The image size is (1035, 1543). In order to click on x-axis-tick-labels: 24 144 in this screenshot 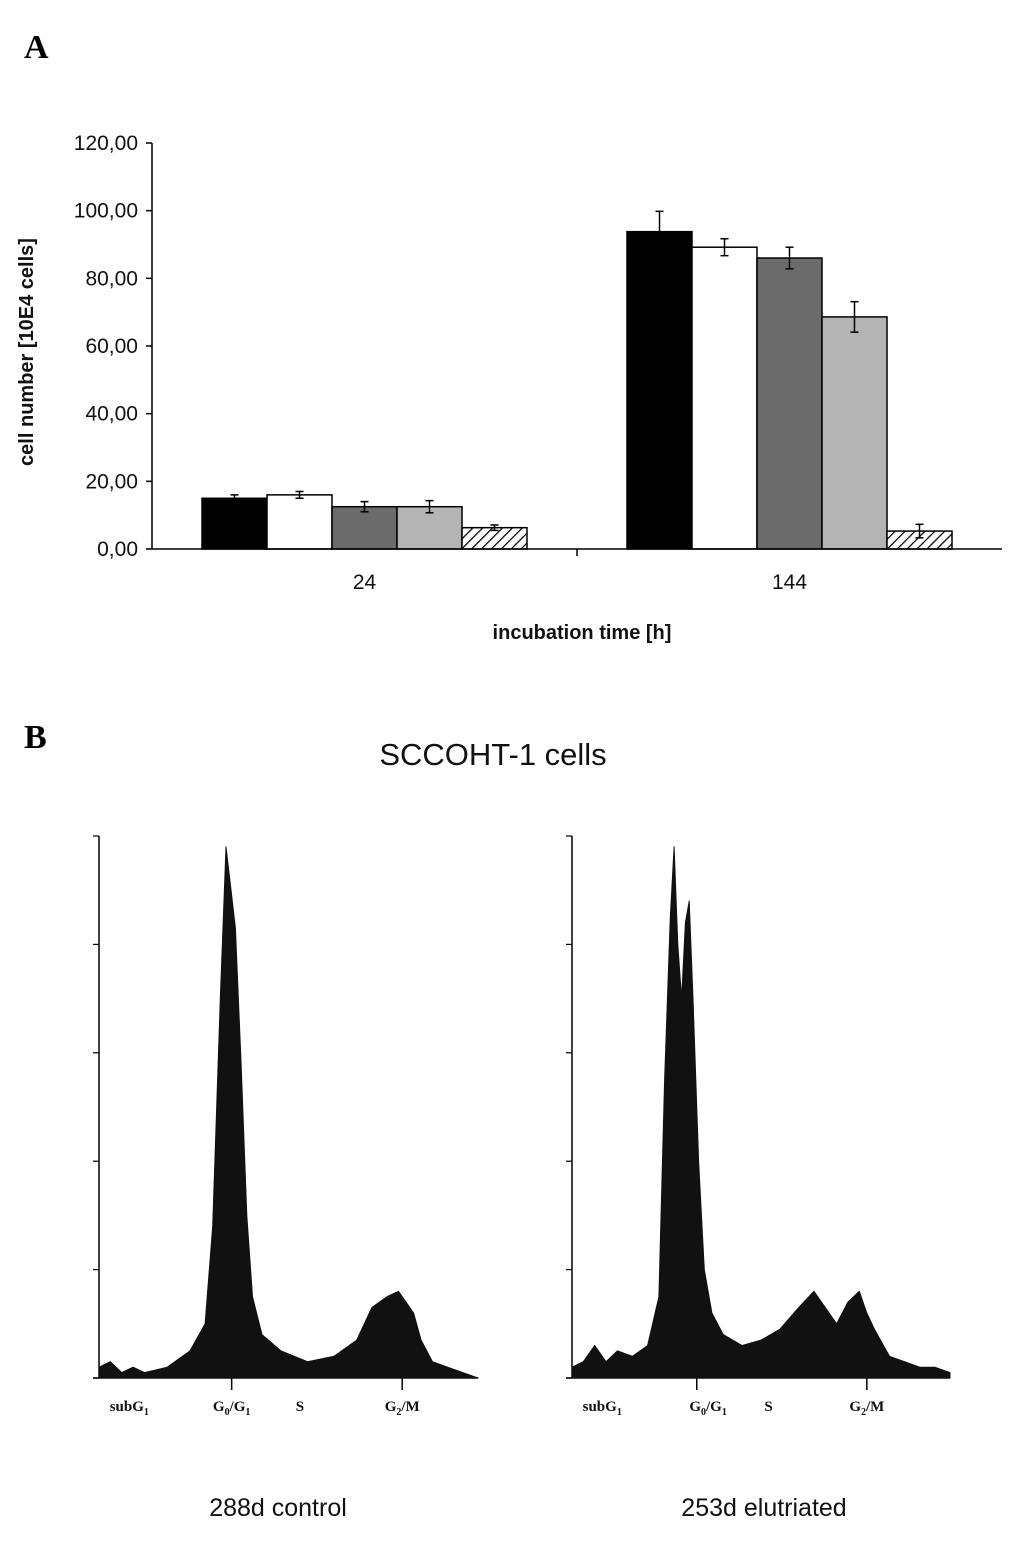, I will do `click(580, 571)`.